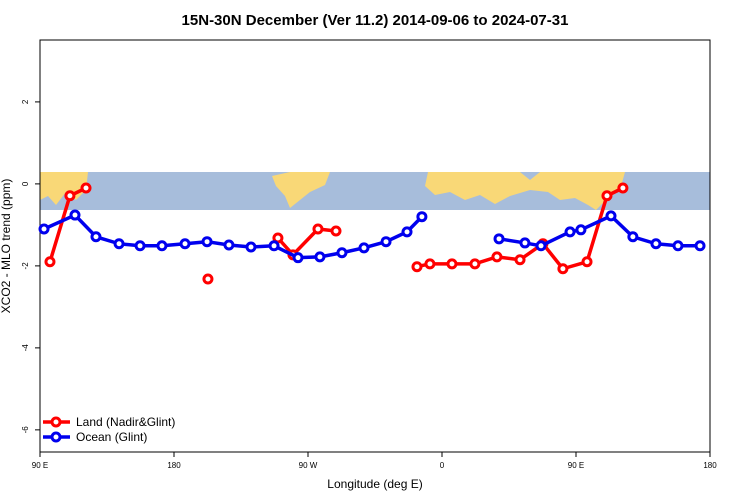 The image size is (750, 500). What do you see at coordinates (25, 266) in the screenshot?
I see `y-tick-label: -2` at bounding box center [25, 266].